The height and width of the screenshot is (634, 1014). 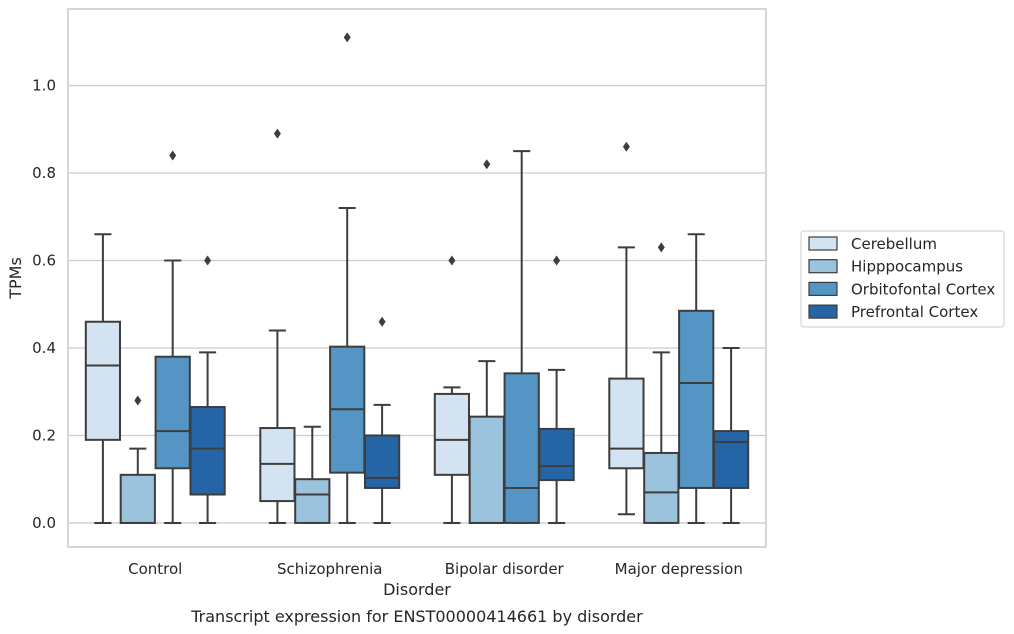 I want to click on y-tick-label: 0.8, so click(x=44, y=173).